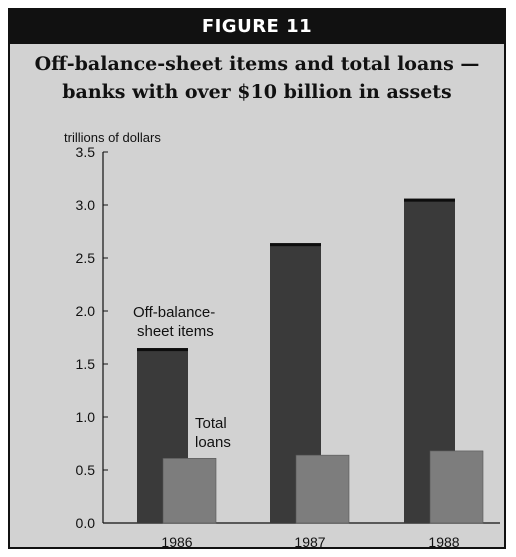  I want to click on x-tick-label: 1987, so click(309, 542).